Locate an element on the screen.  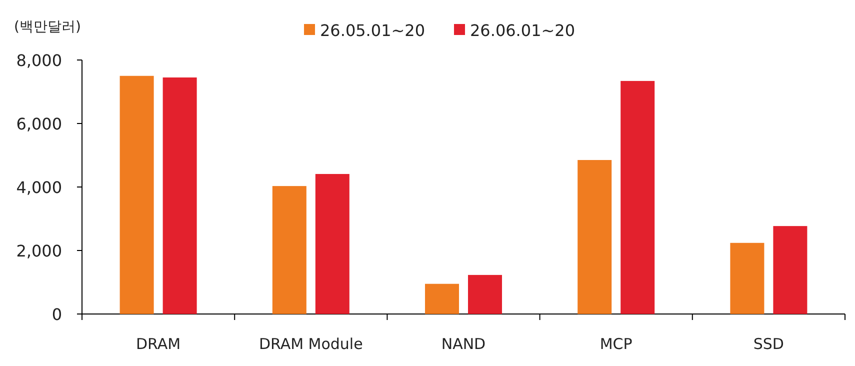
y-tick-label: 0 is located at coordinates (57, 314).